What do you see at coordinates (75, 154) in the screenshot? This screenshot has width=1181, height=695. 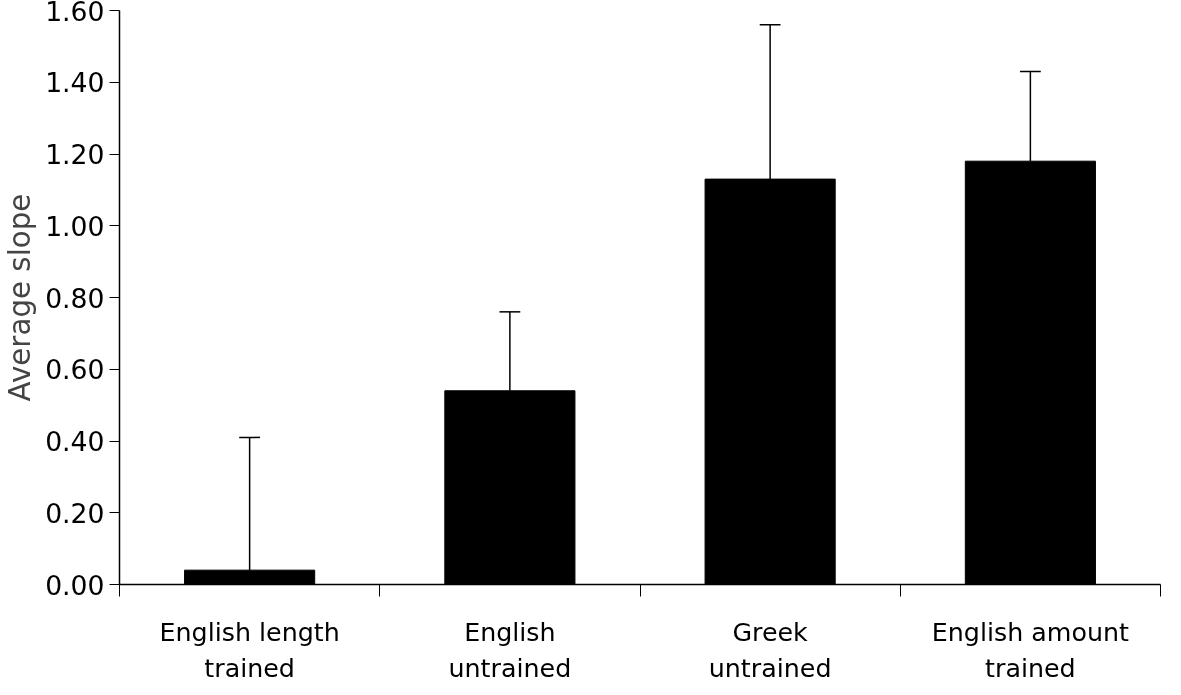 I see `y-tick-label: 1.20` at bounding box center [75, 154].